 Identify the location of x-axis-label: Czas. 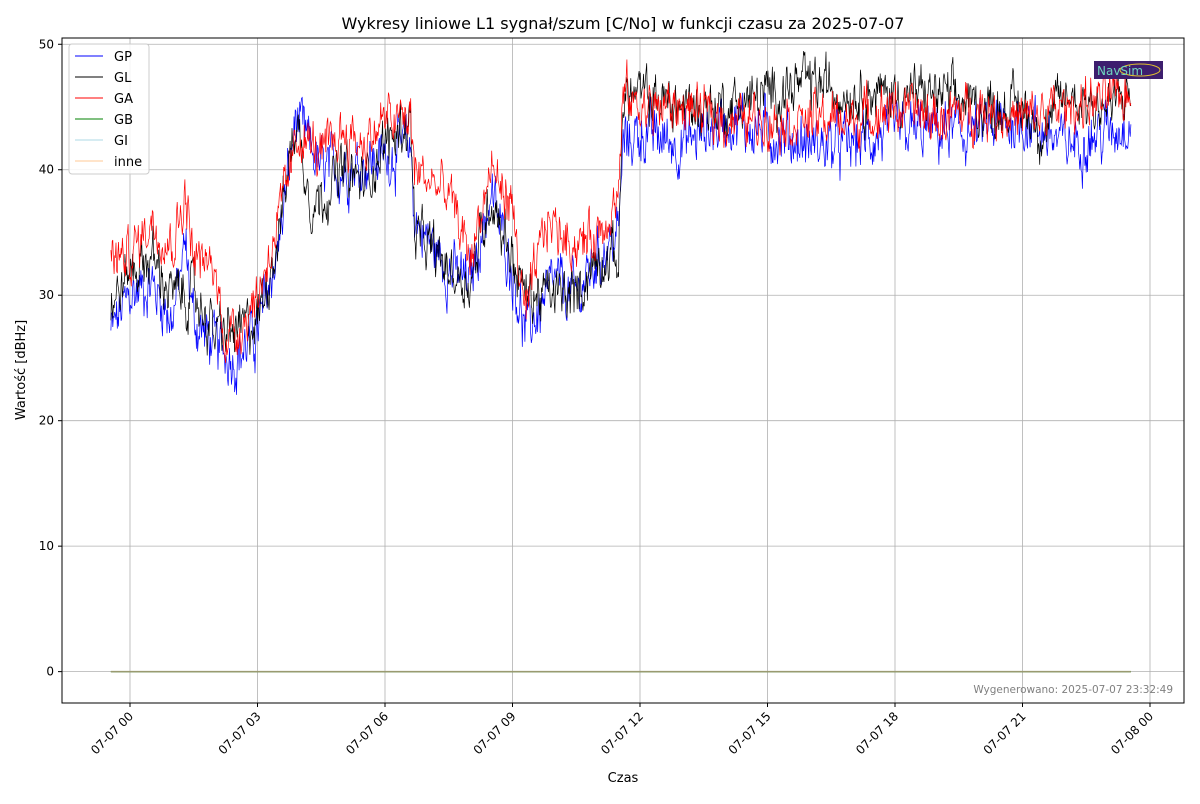
(623, 778).